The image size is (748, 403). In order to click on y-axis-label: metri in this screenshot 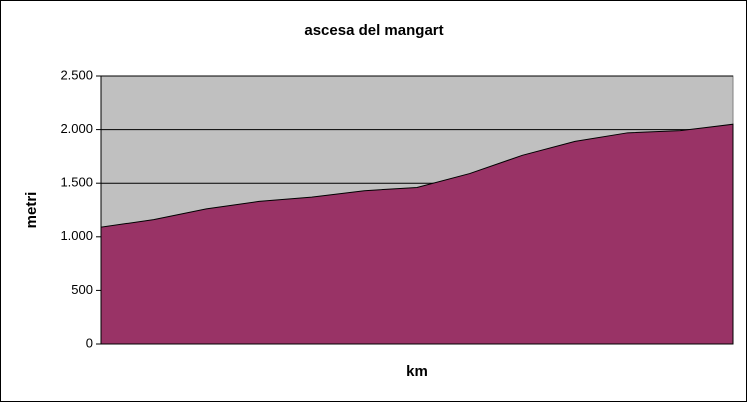, I will do `click(31, 210)`.